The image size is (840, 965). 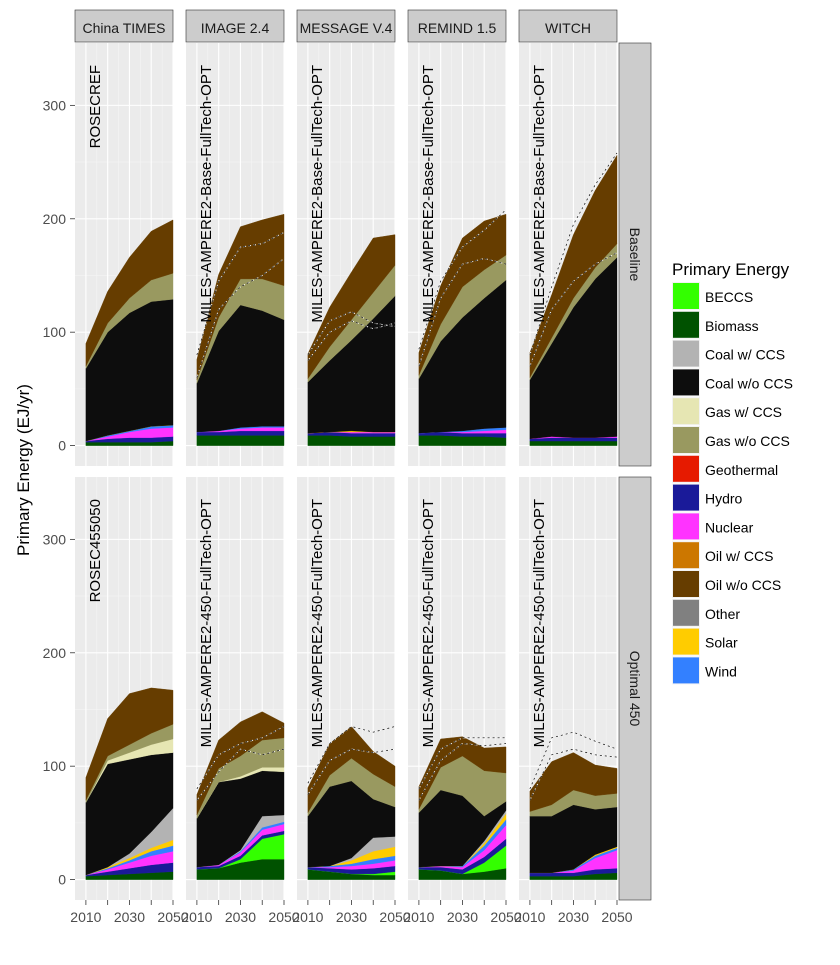 I want to click on legend-title: Primary Energy, so click(x=731, y=269).